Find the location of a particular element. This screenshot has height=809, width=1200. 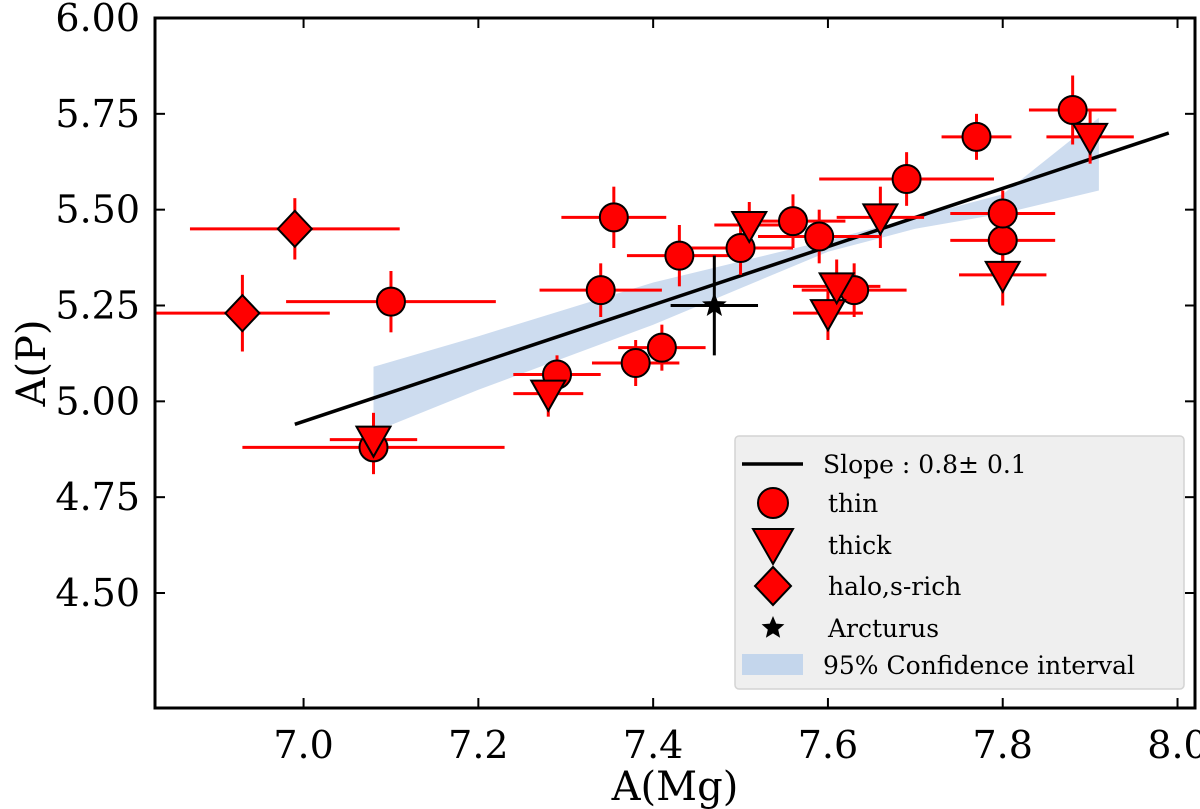

y-tick-label: 5.00 is located at coordinates (97, 401).